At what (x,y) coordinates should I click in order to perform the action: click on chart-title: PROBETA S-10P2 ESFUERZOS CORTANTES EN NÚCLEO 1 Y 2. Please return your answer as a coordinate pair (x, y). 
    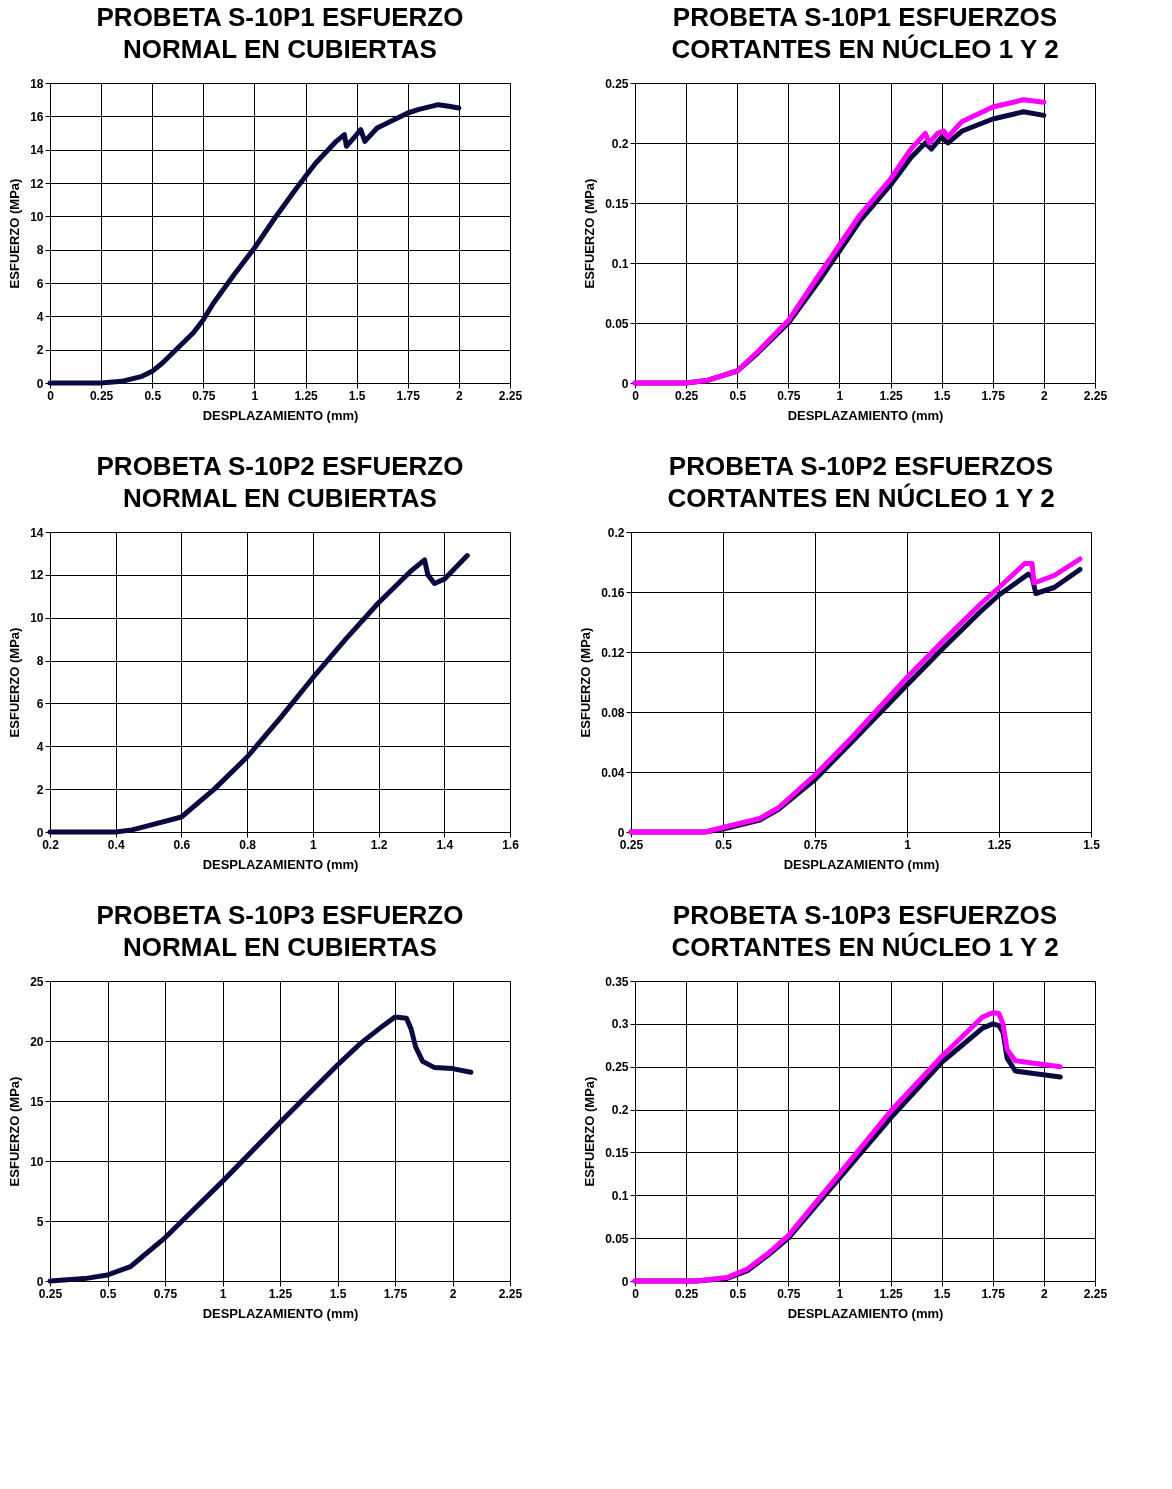
    Looking at the image, I should click on (861, 482).